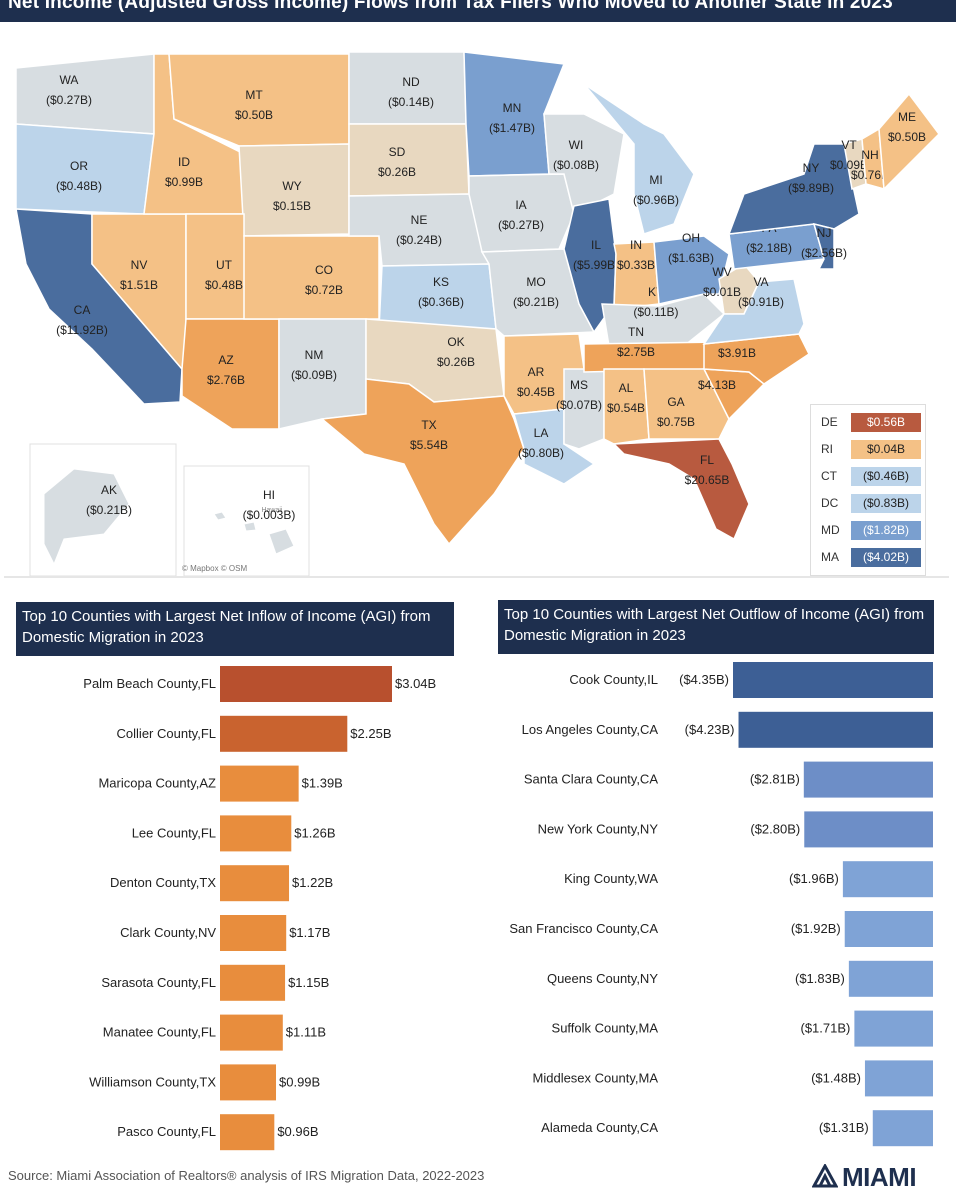  I want to click on state-ia: IA ($0.27B), so click(521, 213).